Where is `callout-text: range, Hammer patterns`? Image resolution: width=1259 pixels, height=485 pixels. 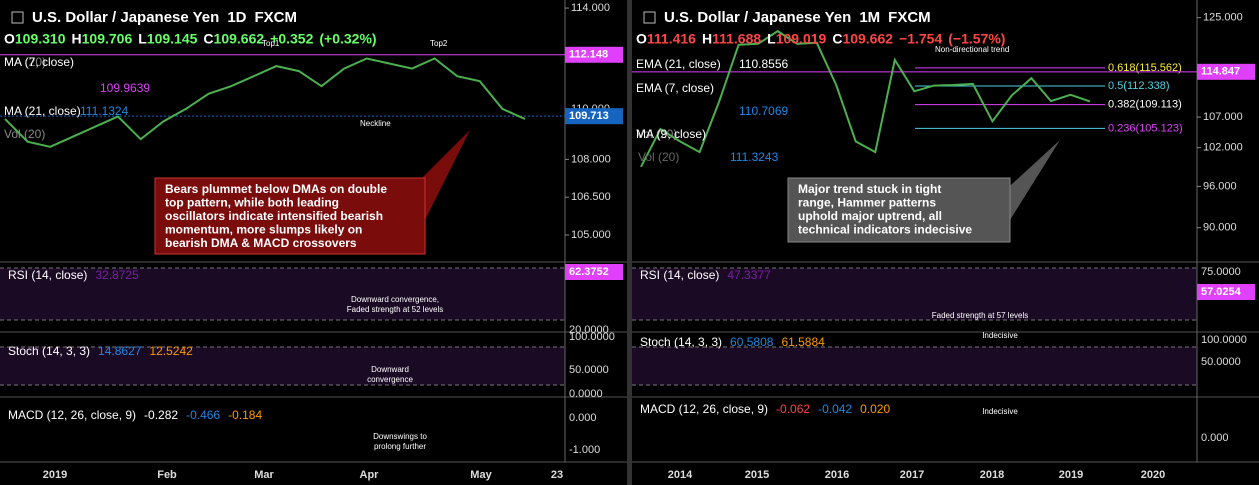
callout-text: range, Hammer patterns is located at coordinates (867, 203).